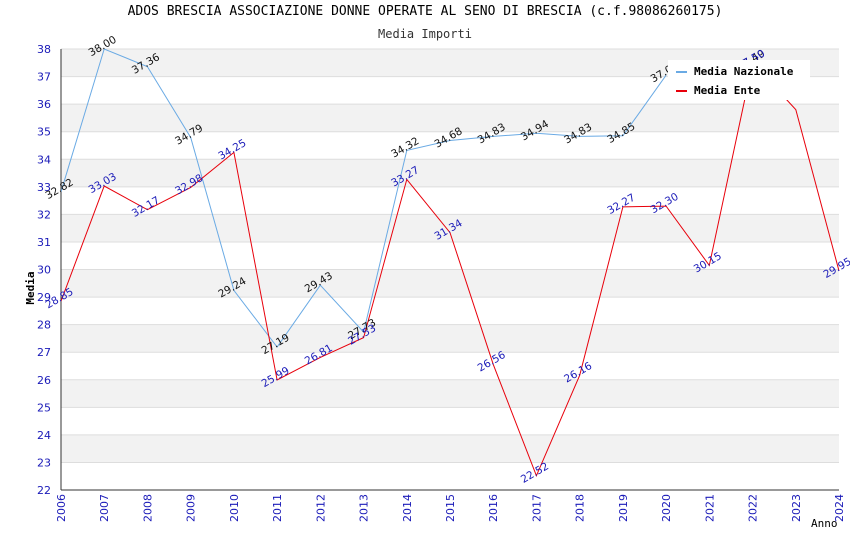 This screenshot has height=550, width=850. Describe the element at coordinates (44, 352) in the screenshot. I see `y-tick-label: 27` at that location.